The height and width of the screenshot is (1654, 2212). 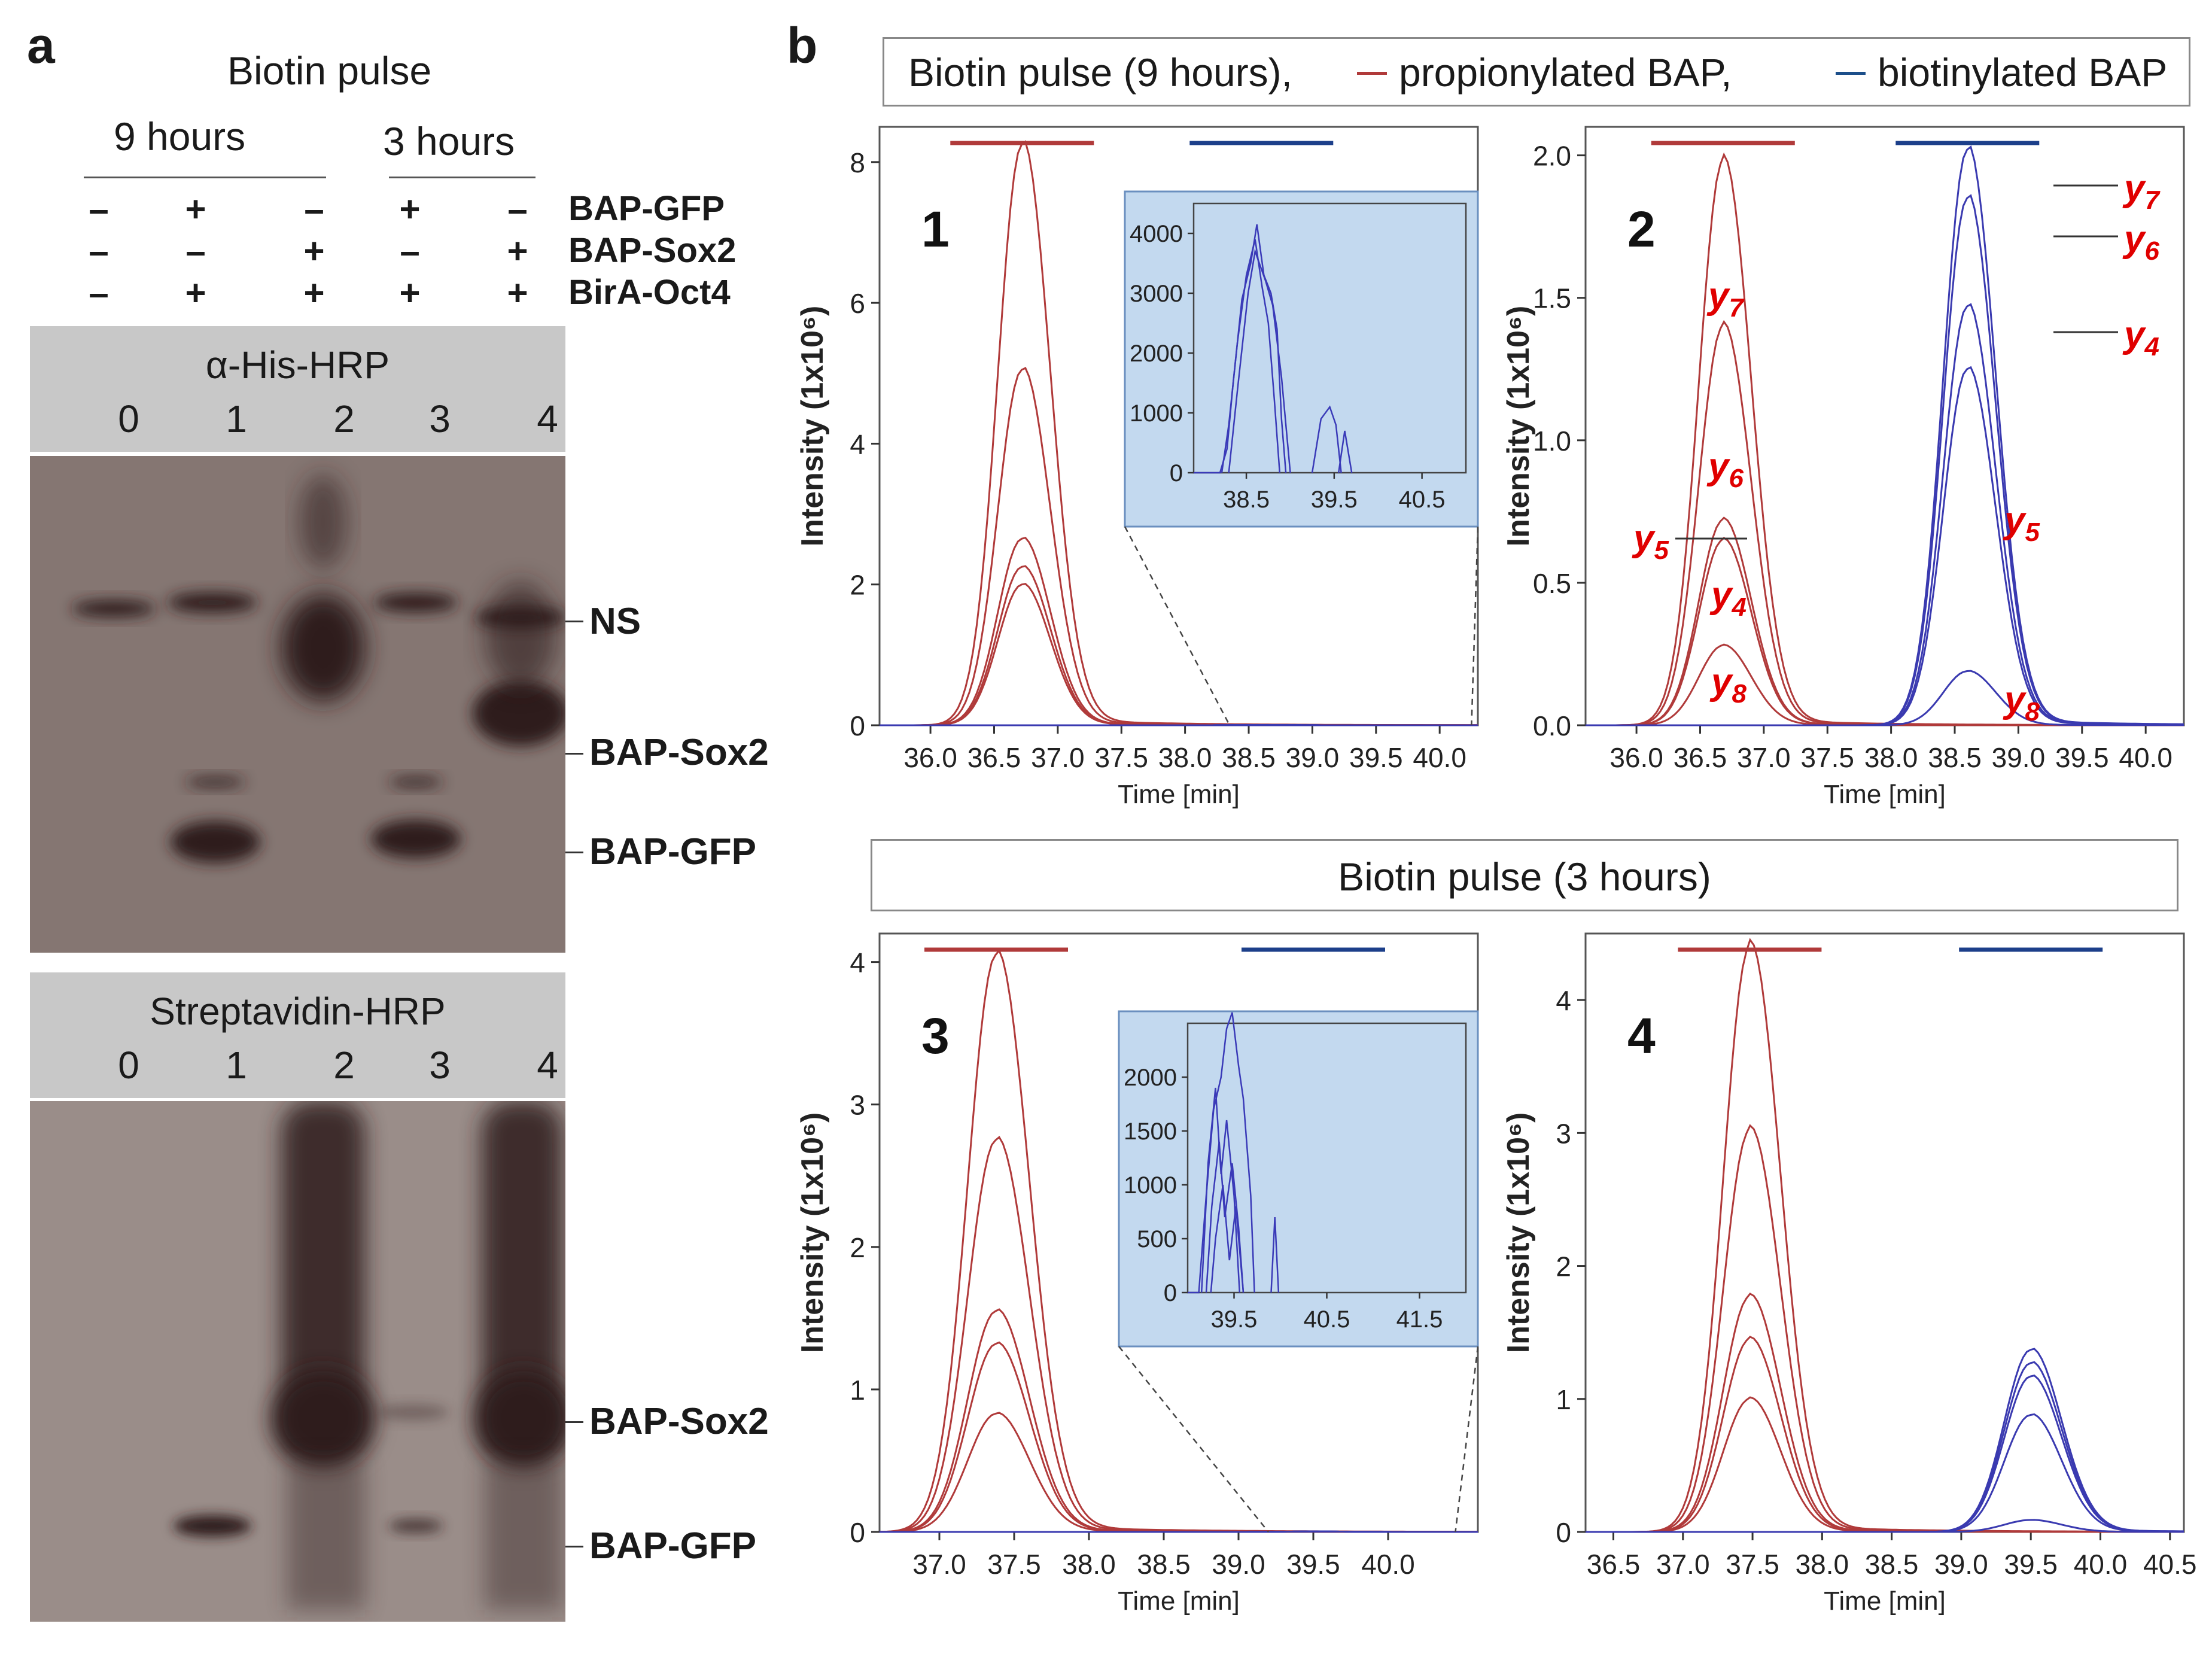 I want to click on blot1-title: α-His-HRP, so click(x=297, y=365).